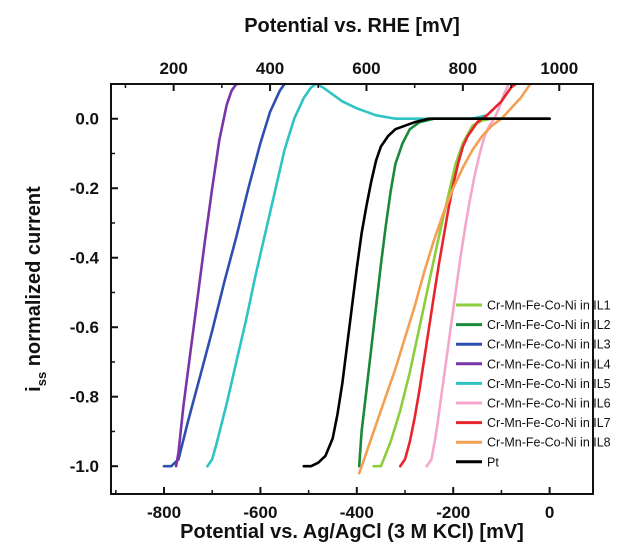 The image size is (637, 546). I want to click on x-axis-title: Potential vs. Ag/AgCl (3 M KCl) [mV], so click(352, 532).